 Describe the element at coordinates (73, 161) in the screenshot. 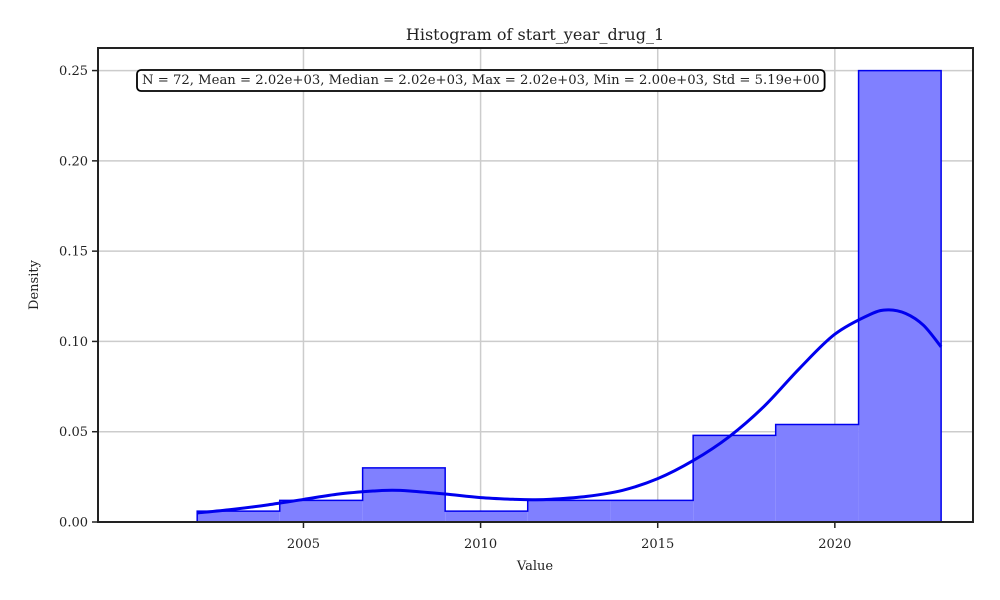

I see `y-tick-label: 0.20` at that location.